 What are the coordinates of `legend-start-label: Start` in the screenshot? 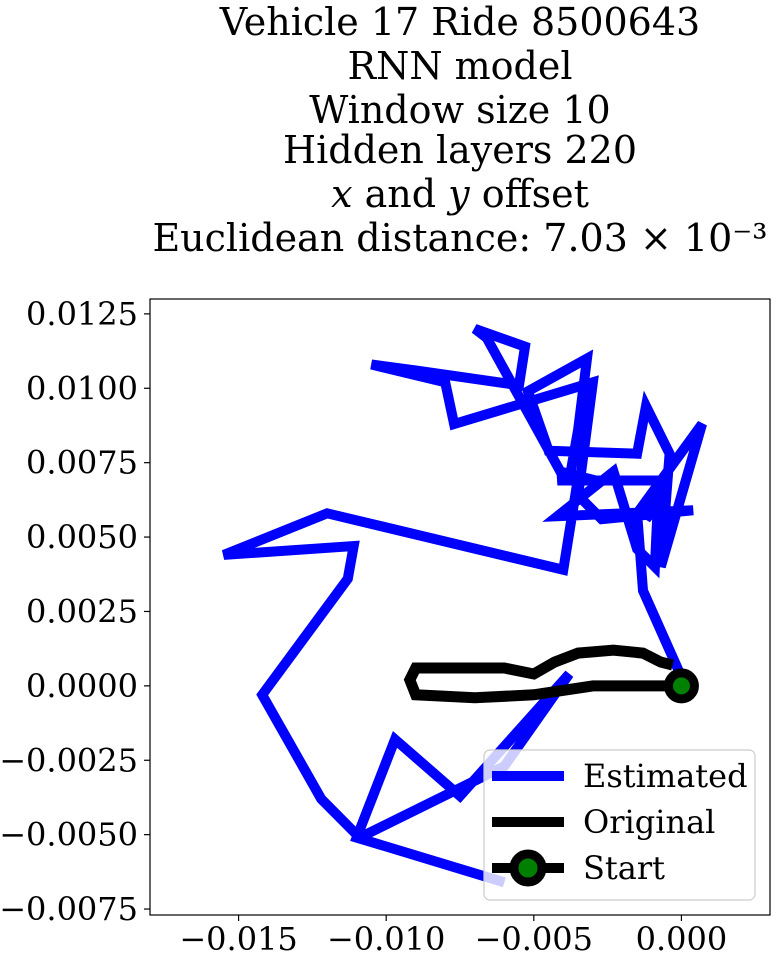 It's located at (624, 868).